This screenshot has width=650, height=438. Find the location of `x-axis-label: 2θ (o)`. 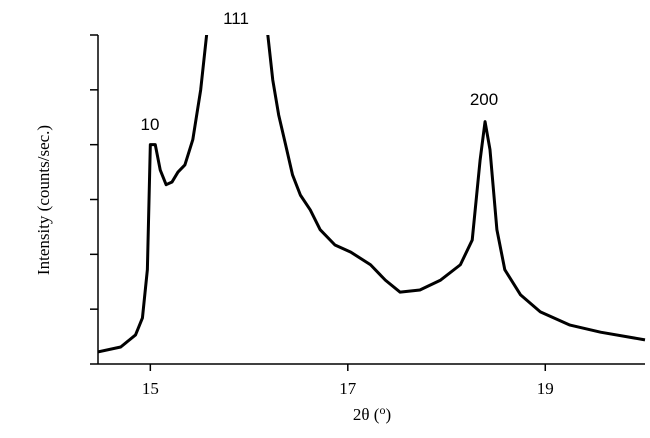

x-axis-label: 2θ (o) is located at coordinates (372, 413).